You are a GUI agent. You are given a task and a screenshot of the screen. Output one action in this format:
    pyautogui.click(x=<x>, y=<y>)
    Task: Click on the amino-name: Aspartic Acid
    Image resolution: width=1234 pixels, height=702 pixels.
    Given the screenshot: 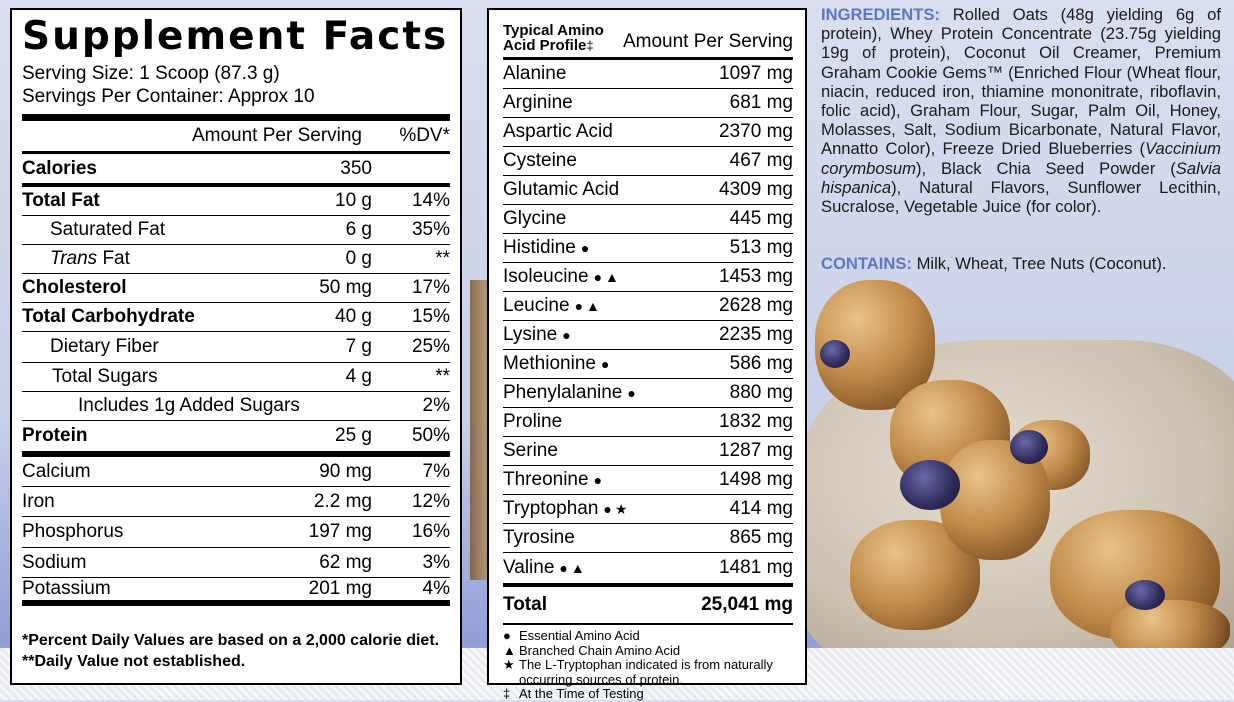 What is the action you would take?
    pyautogui.click(x=558, y=131)
    